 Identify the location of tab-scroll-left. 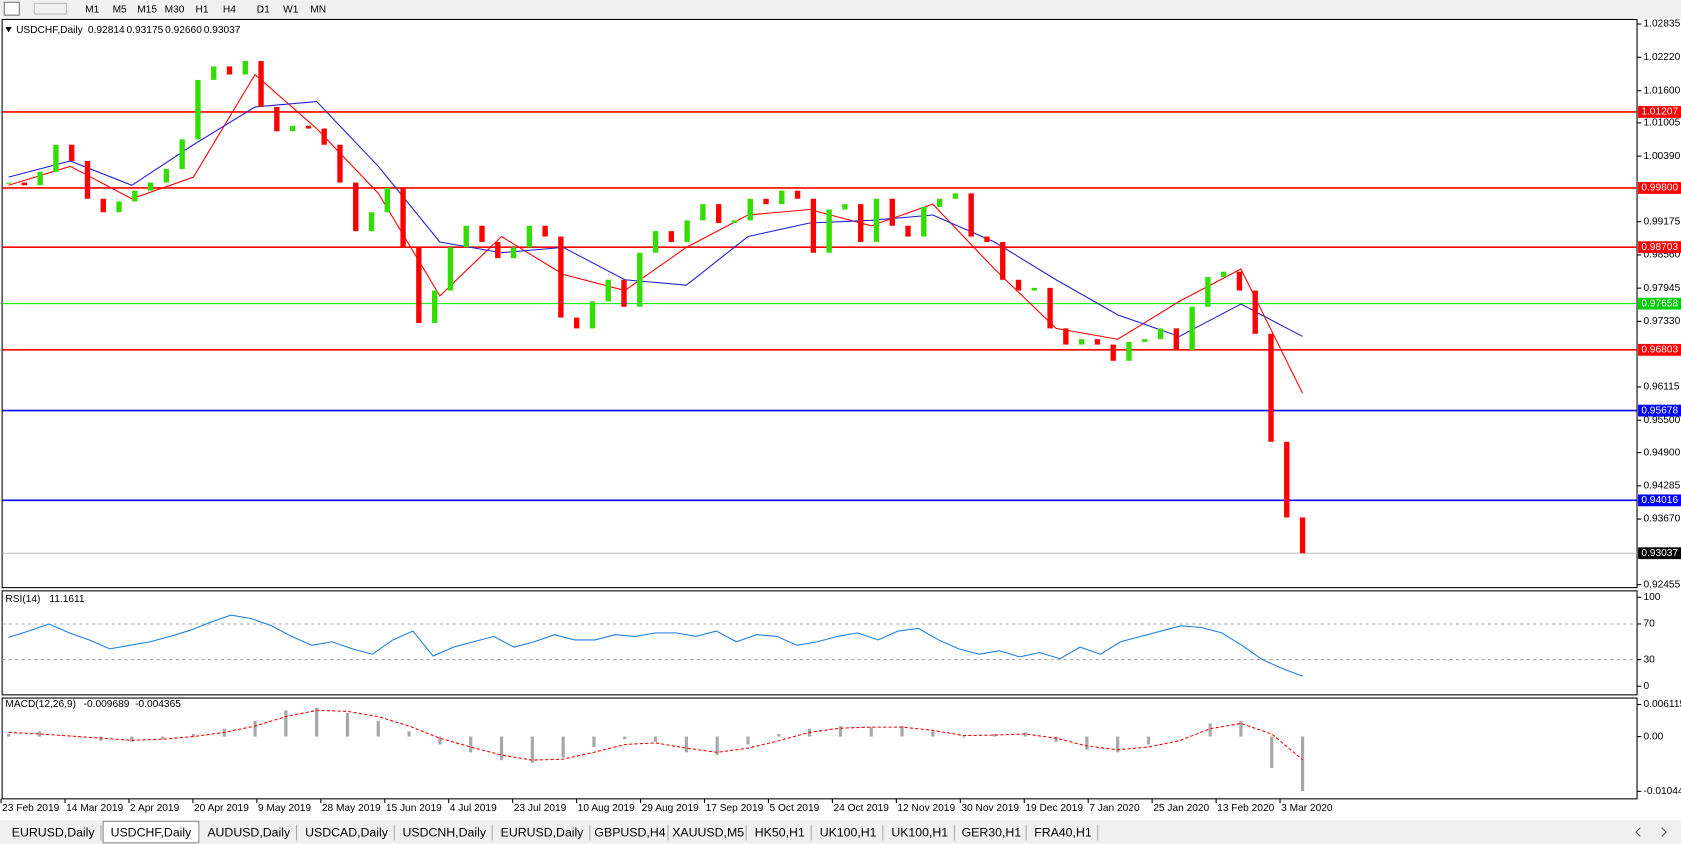
(1638, 832).